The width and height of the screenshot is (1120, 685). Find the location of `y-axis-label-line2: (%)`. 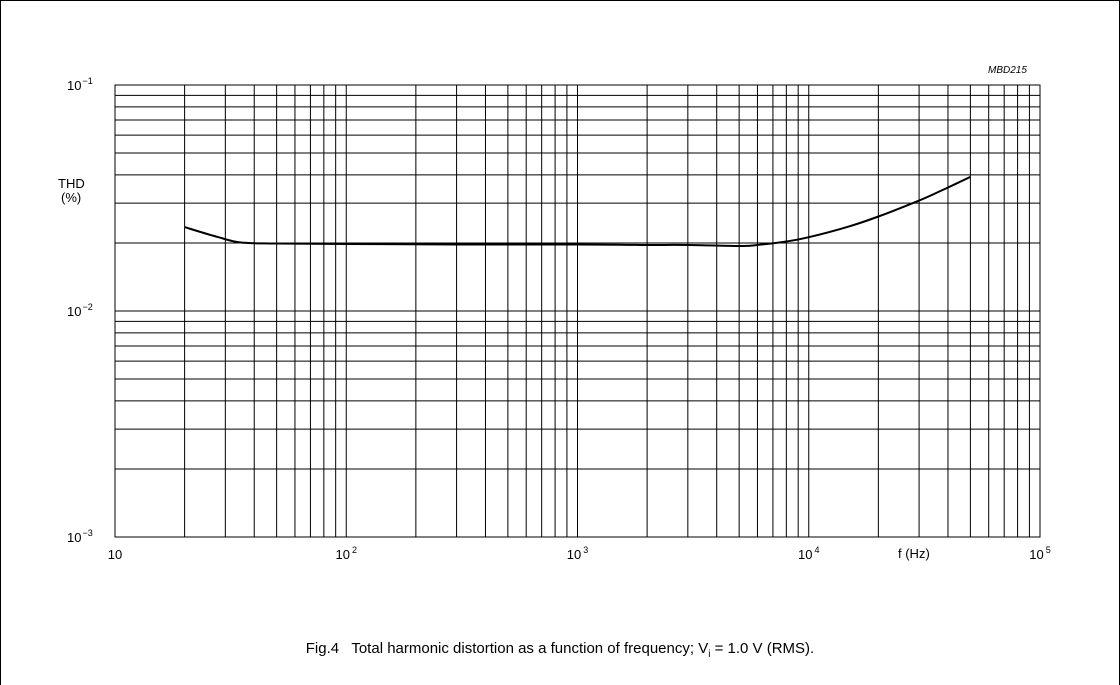

y-axis-label-line2: (%) is located at coordinates (71, 197).